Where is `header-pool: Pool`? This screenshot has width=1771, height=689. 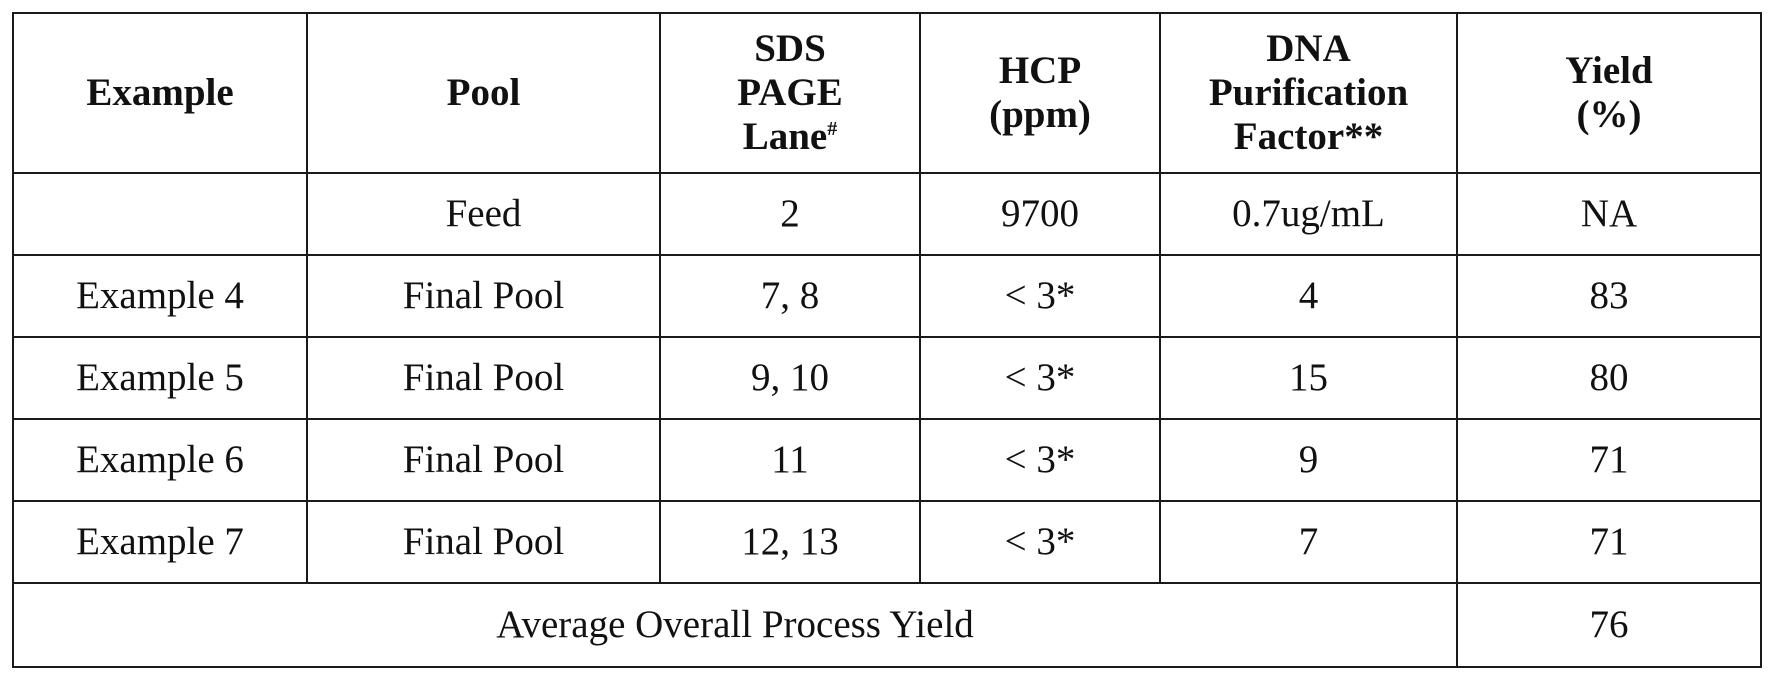
header-pool: Pool is located at coordinates (483, 93).